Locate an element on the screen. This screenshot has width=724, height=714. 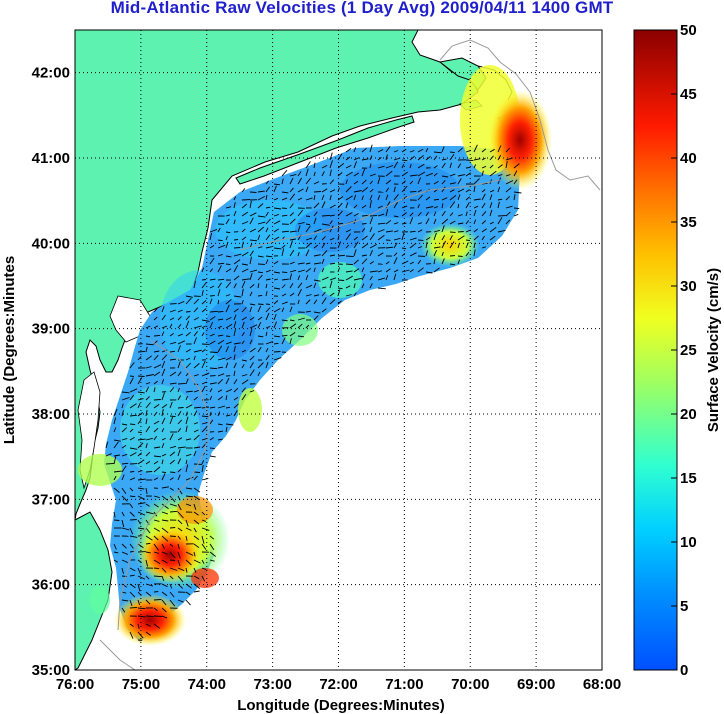
colorbar-tick-label: 5 is located at coordinates (684, 606).